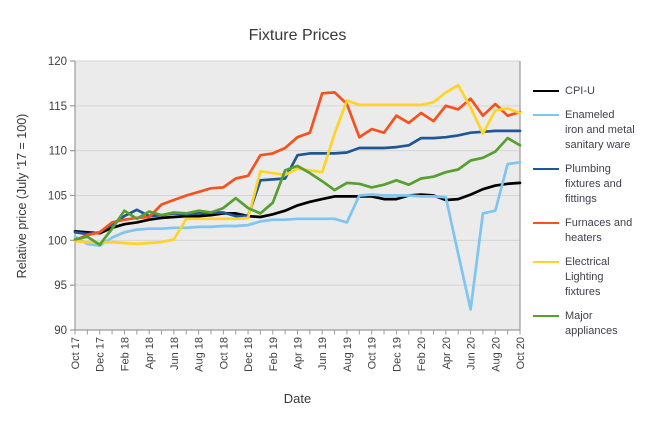 The height and width of the screenshot is (428, 650). I want to click on legend-item: Enameled iron and metal sanitary ware, so click(590, 130).